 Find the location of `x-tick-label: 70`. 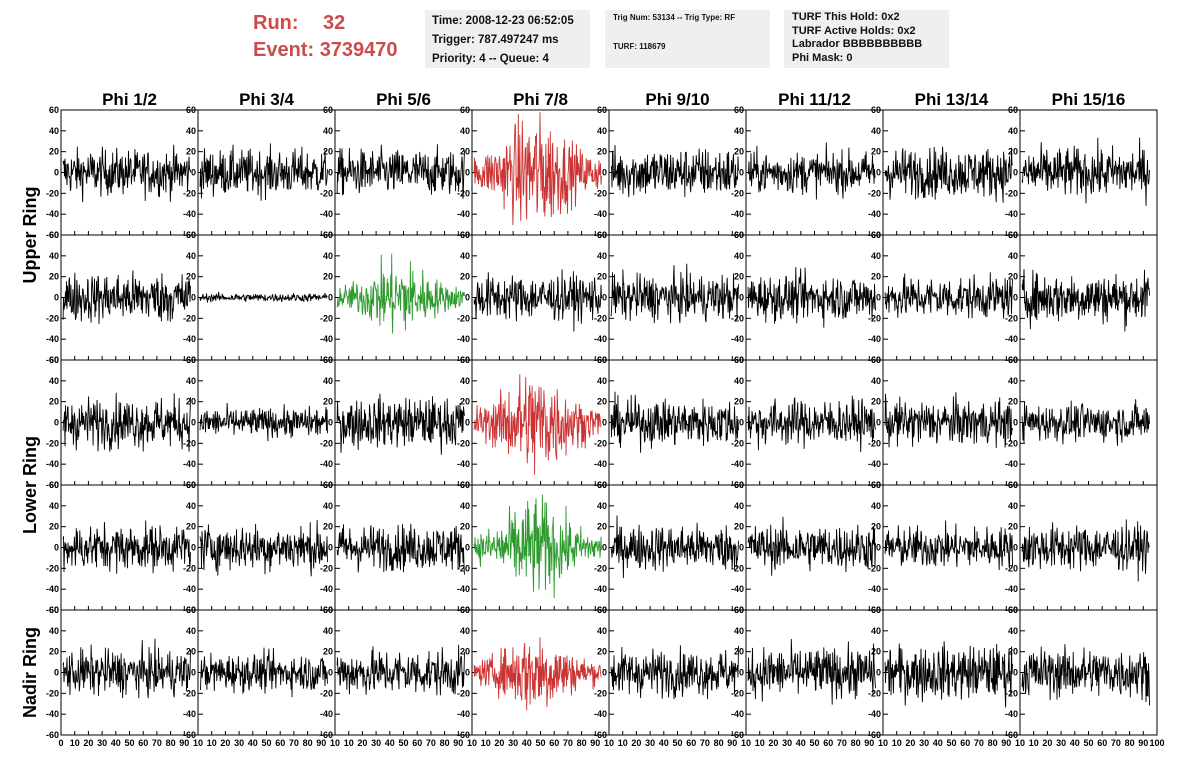

x-tick-label: 70 is located at coordinates (842, 743).